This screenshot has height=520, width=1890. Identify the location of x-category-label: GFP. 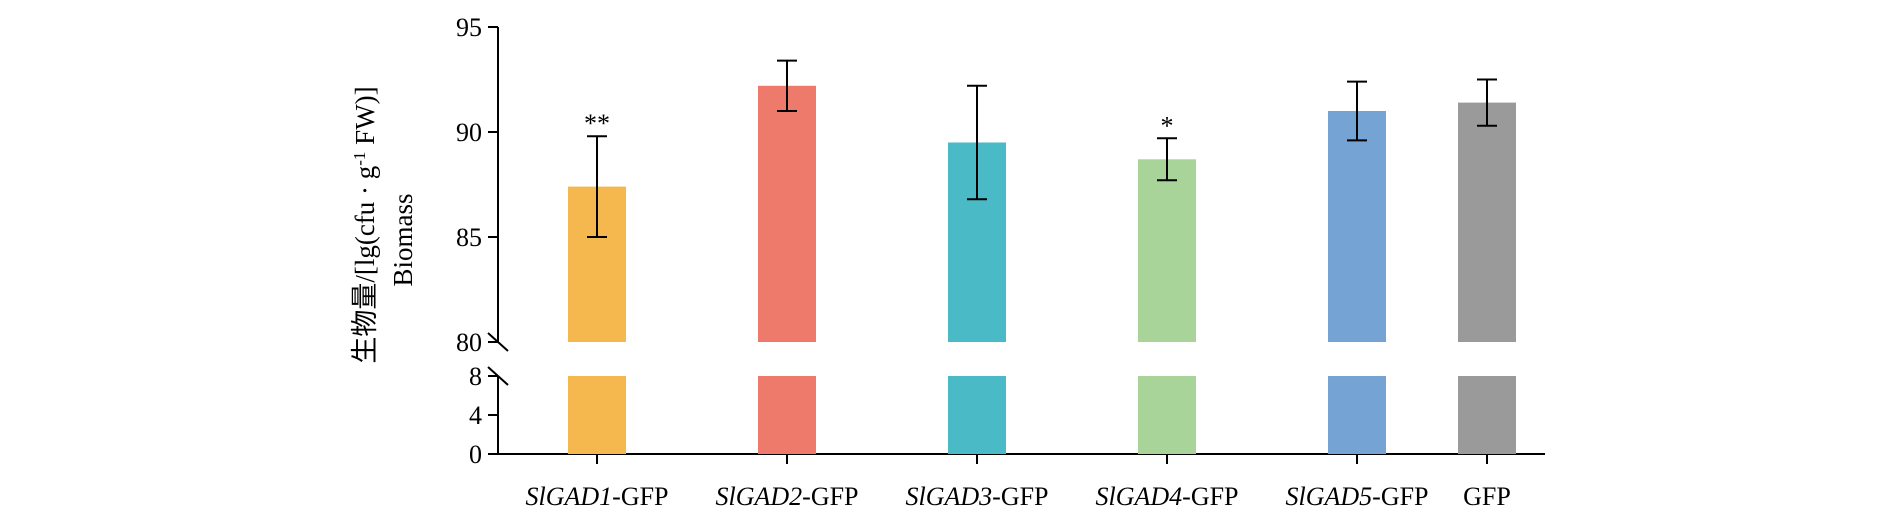
(1487, 496).